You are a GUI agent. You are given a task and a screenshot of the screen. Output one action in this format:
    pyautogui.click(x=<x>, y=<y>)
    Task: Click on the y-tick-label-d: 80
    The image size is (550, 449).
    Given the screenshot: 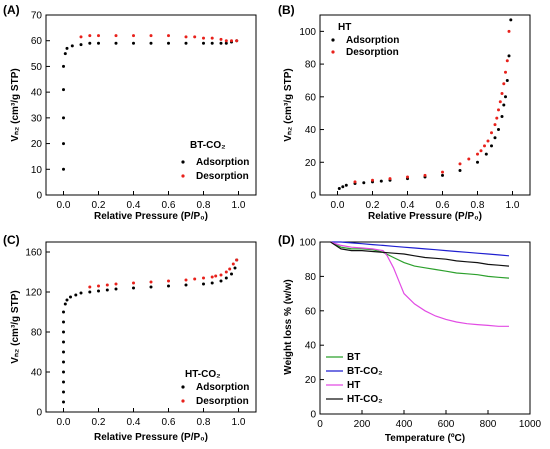 What is the action you would take?
    pyautogui.click(x=311, y=277)
    